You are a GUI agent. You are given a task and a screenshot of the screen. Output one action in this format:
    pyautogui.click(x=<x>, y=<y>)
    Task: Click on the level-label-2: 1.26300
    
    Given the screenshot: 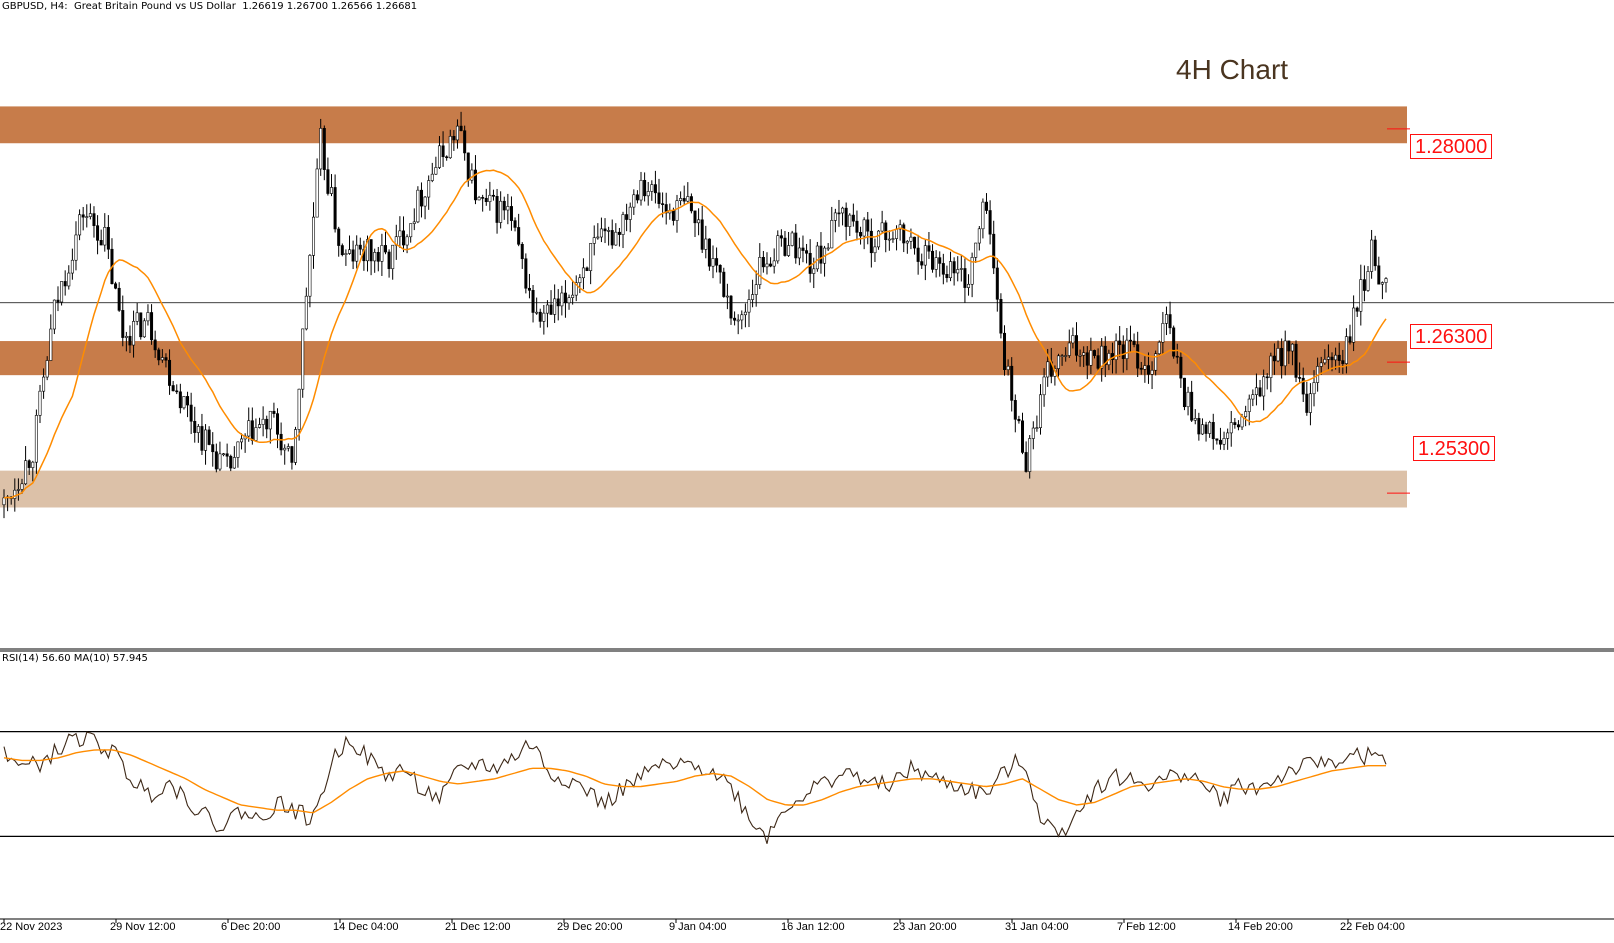 What is the action you would take?
    pyautogui.click(x=1451, y=336)
    